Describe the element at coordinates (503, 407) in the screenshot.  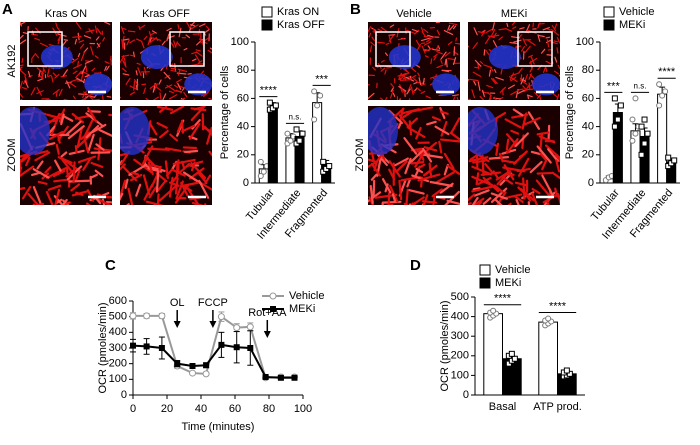
I see `x-tick-label: Basal` at that location.